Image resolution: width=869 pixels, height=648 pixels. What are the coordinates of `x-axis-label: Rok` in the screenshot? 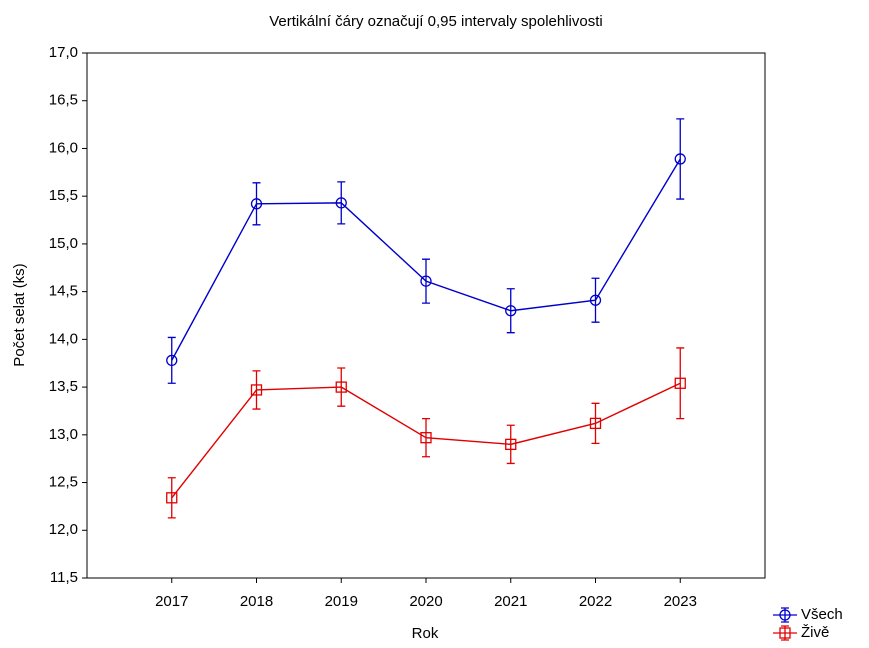 It's located at (425, 633).